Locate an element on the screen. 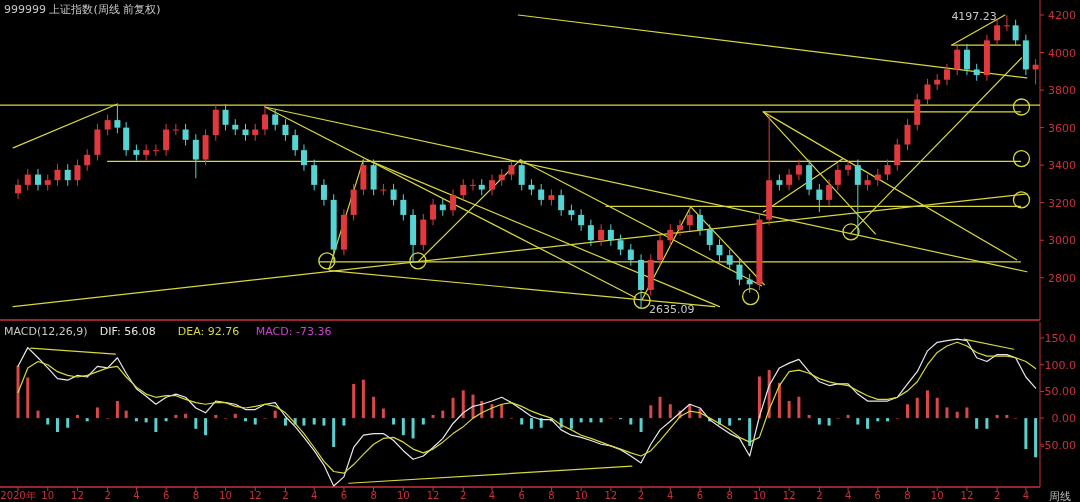 The image size is (1080, 502). y-tick-label: 3000 is located at coordinates (1062, 241).